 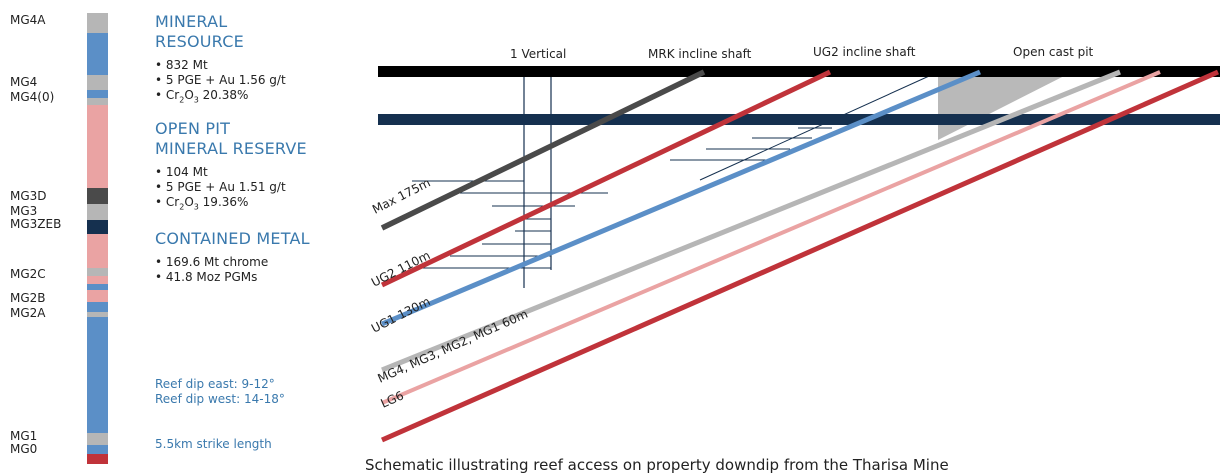 What do you see at coordinates (819, 126) in the screenshot?
I see `ug2-incline-shaft-line` at bounding box center [819, 126].